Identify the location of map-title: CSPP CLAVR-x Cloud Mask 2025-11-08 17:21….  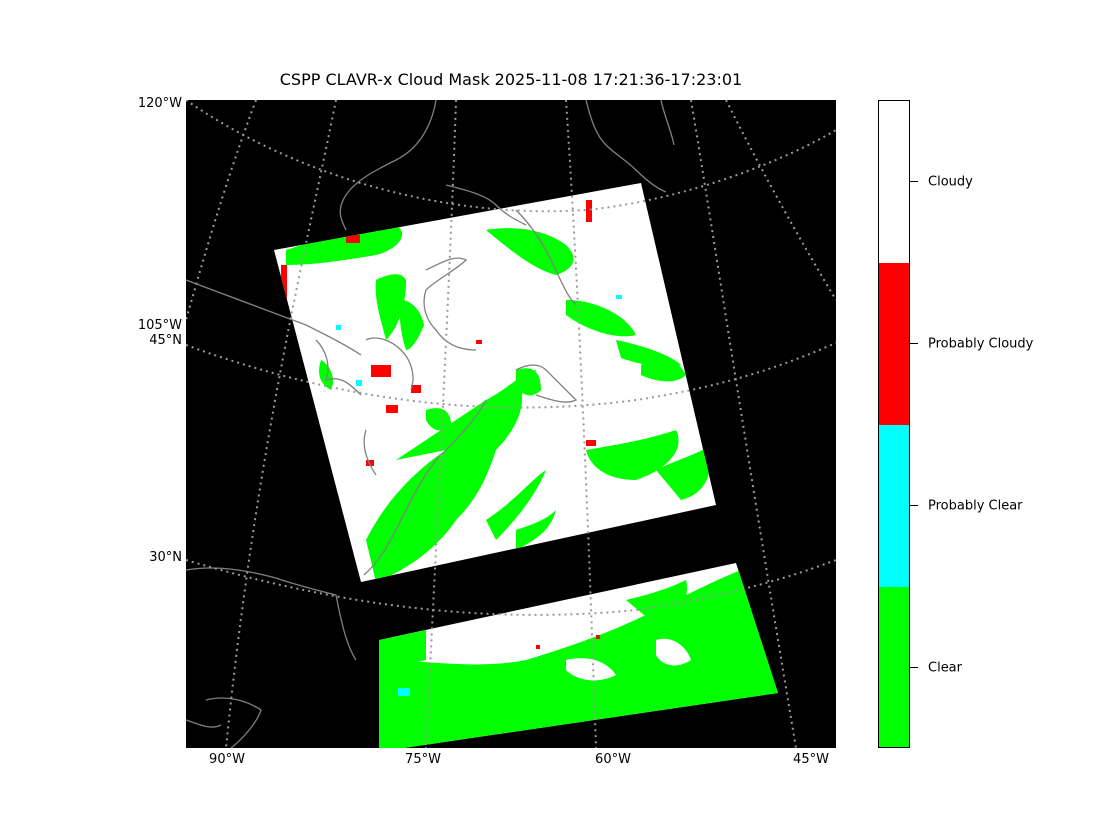
(511, 79).